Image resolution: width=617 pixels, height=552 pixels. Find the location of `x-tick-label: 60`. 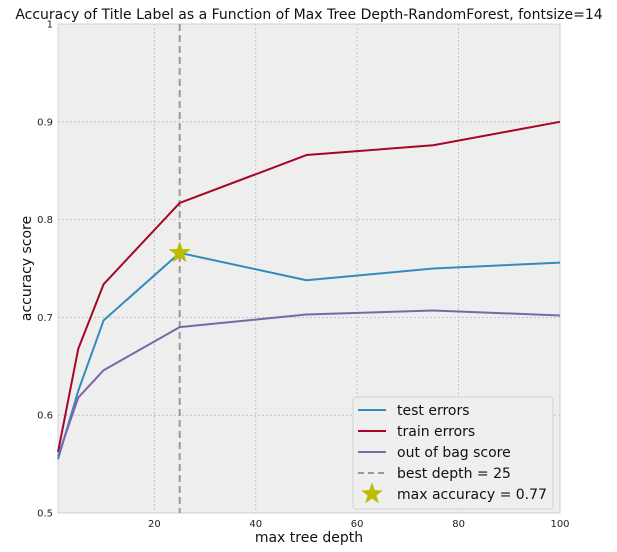

x-tick-label: 60 is located at coordinates (357, 524).